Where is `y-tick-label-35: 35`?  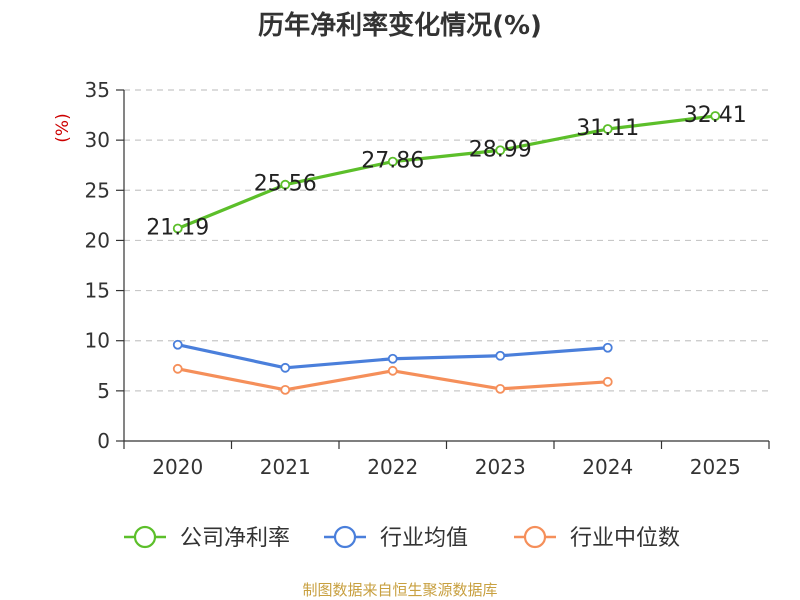
y-tick-label-35: 35 is located at coordinates (97, 90).